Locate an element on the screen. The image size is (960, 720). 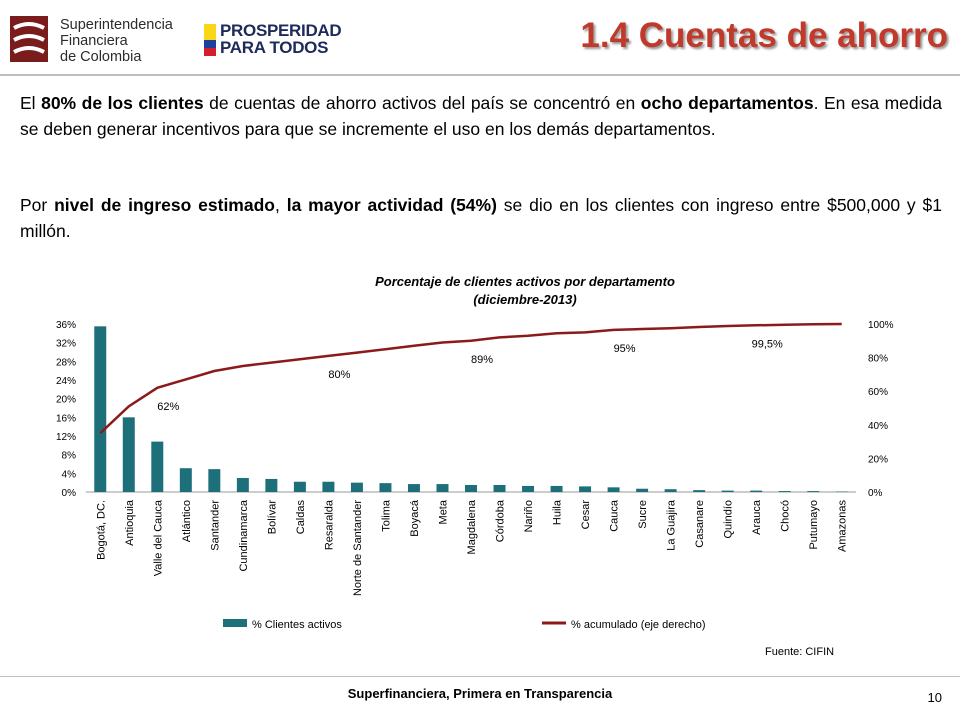
x-axis-category-label: Nariño is located at coordinates (529, 516).